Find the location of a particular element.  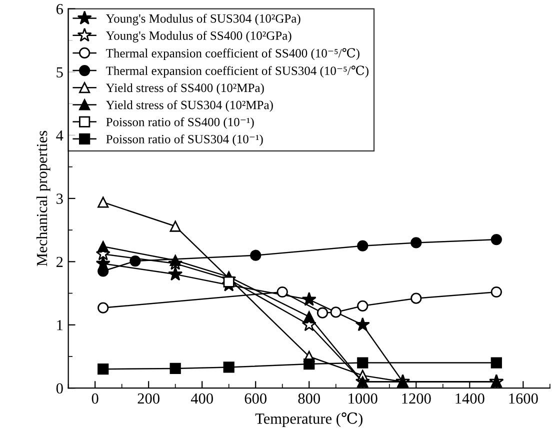

legend-label: Poisson ratio of SS400 (10⁻¹) is located at coordinates (180, 123).